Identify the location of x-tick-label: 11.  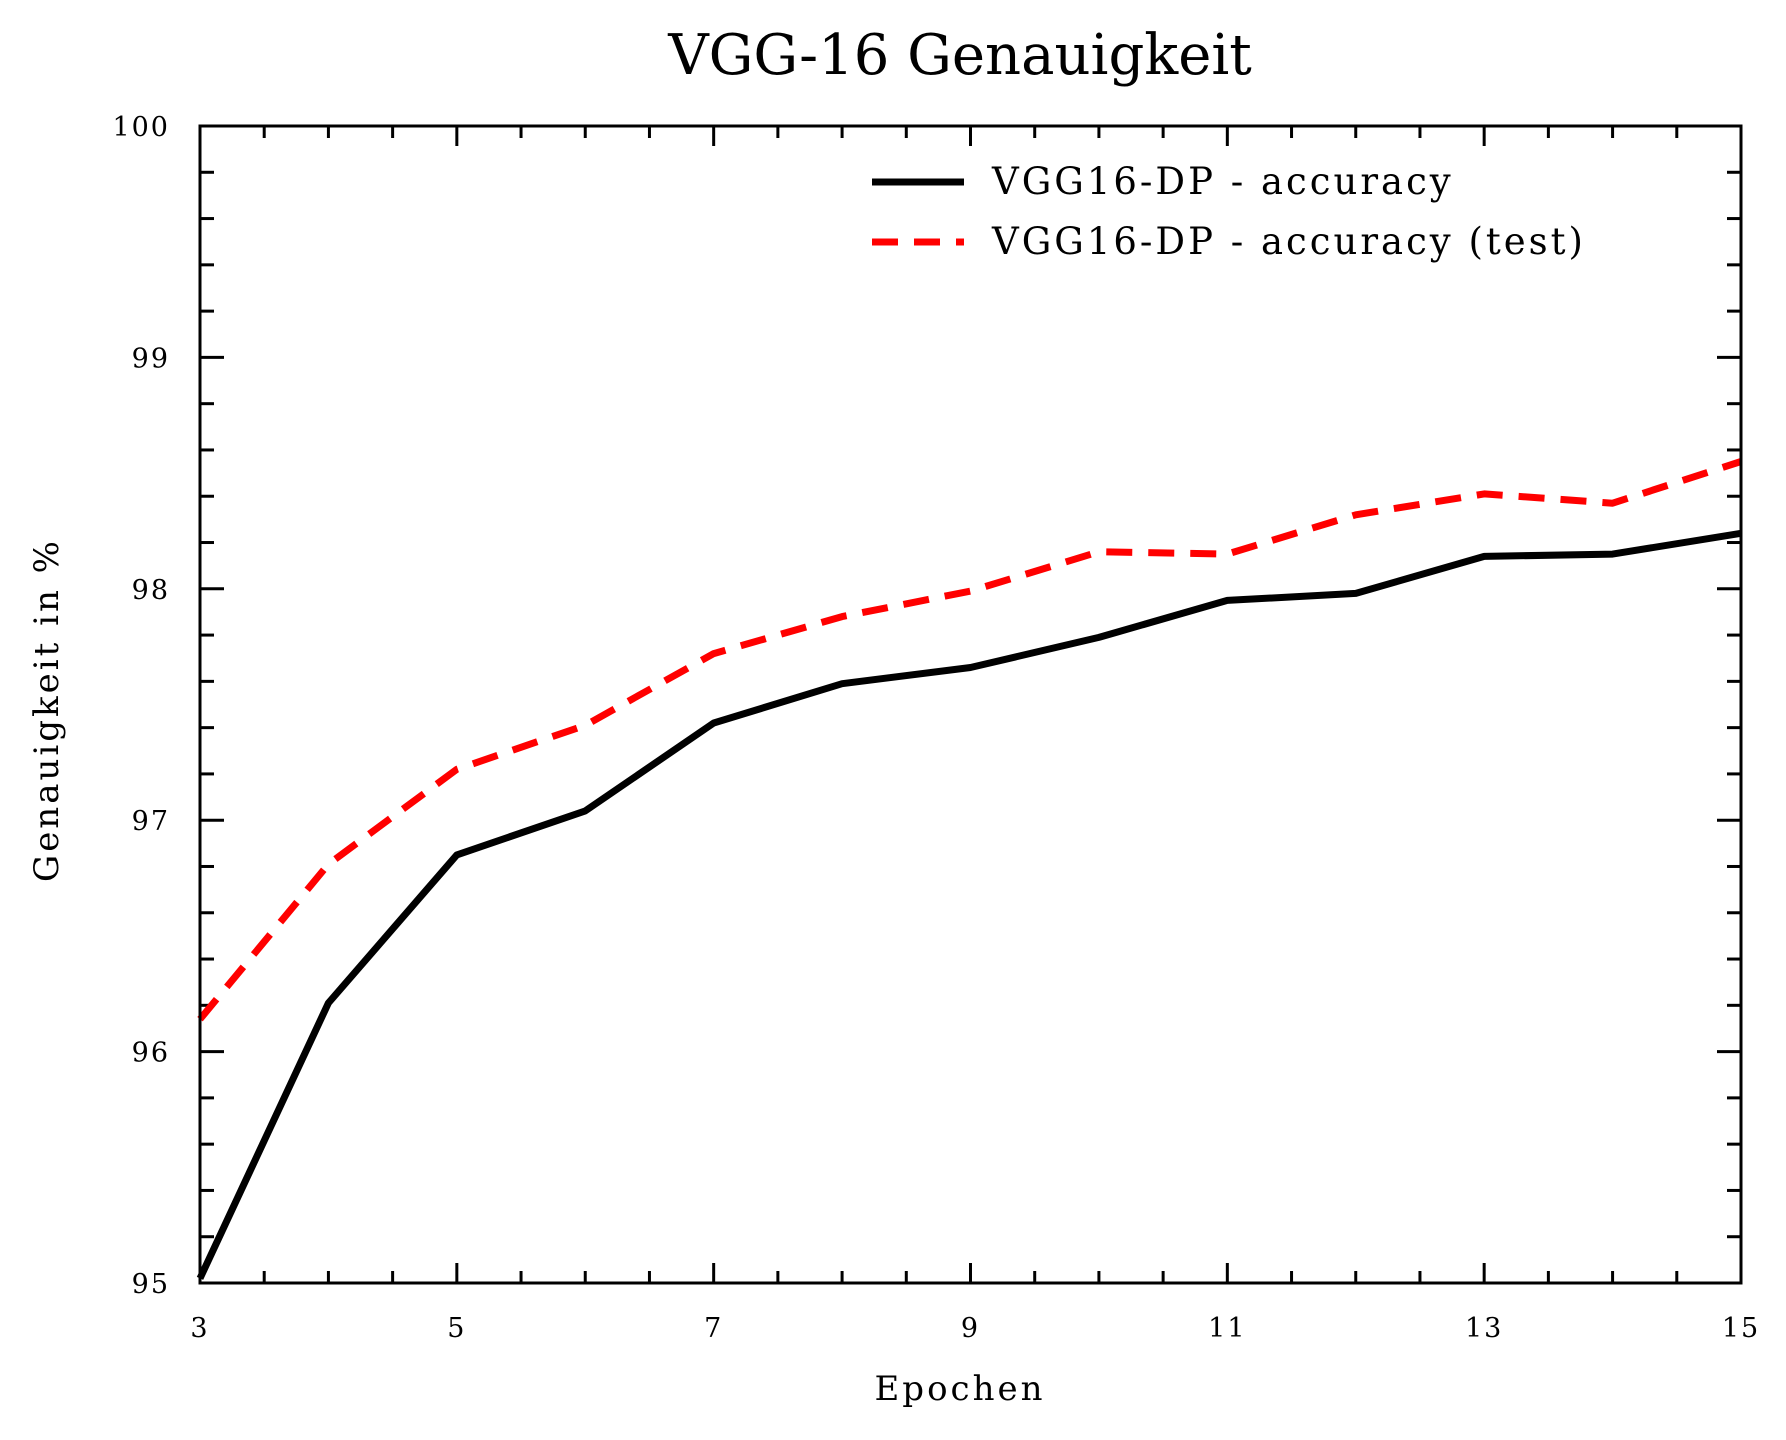
(1227, 1328).